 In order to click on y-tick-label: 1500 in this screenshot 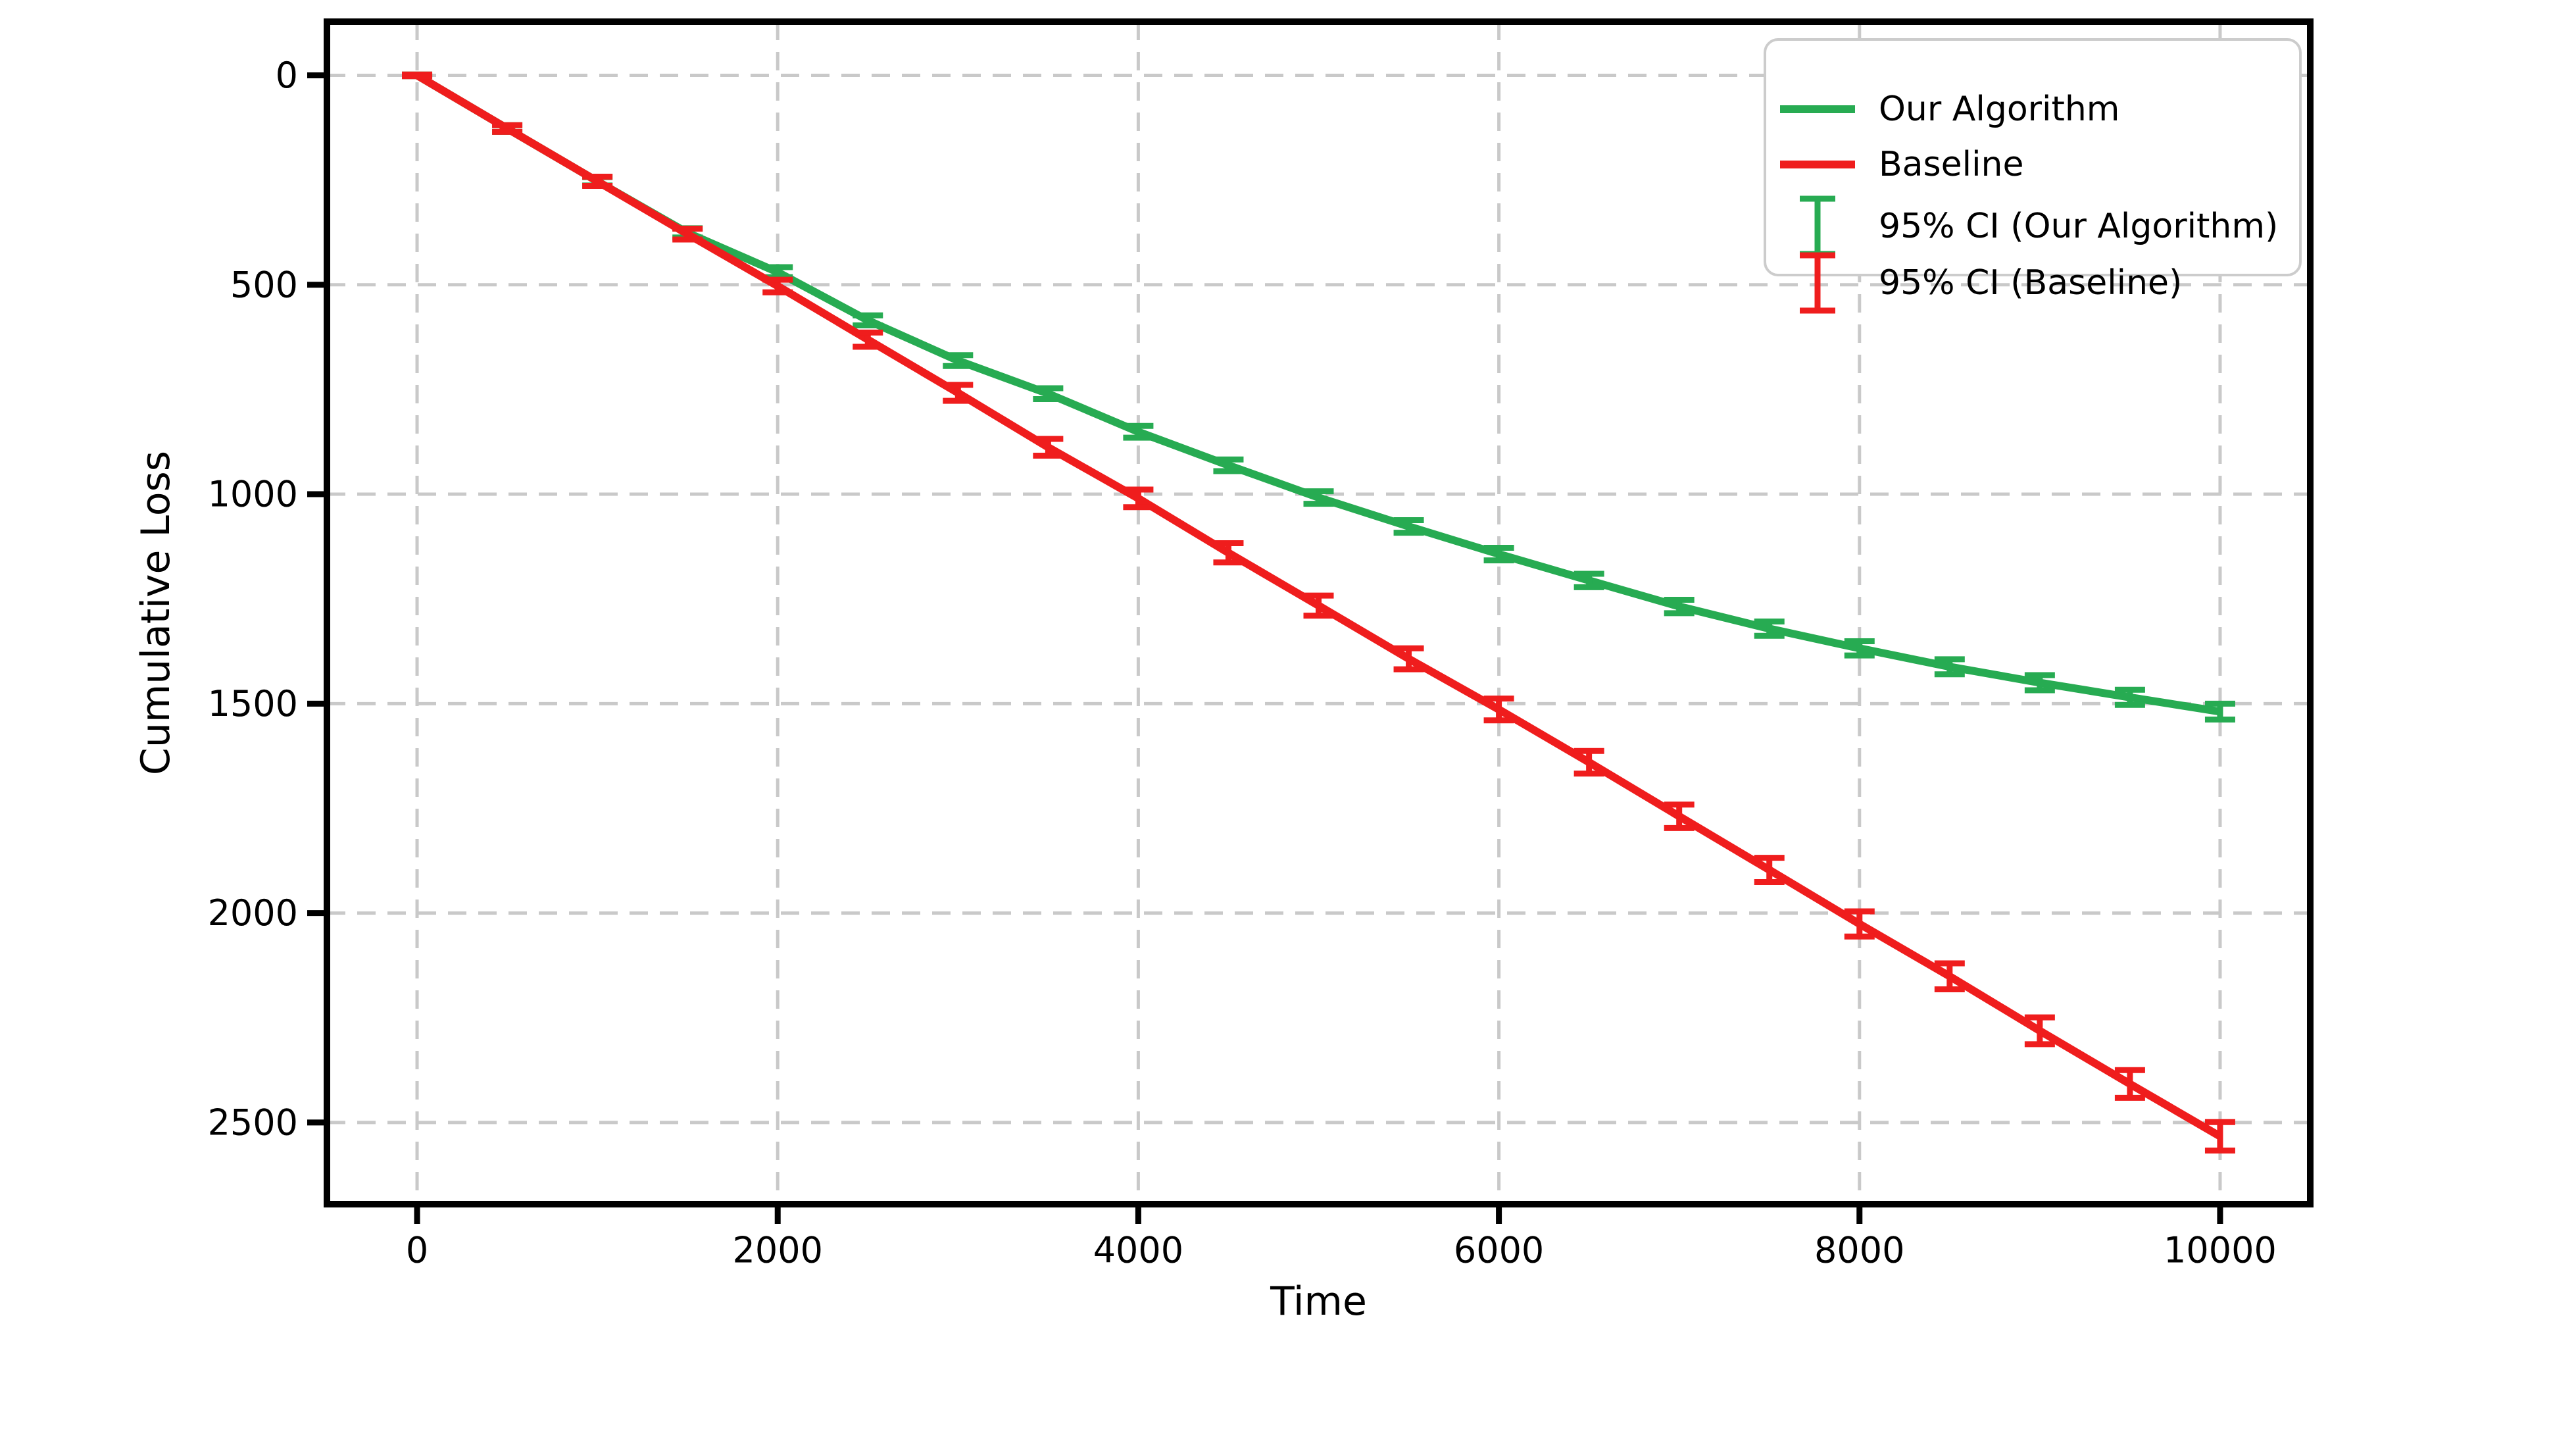, I will do `click(253, 703)`.